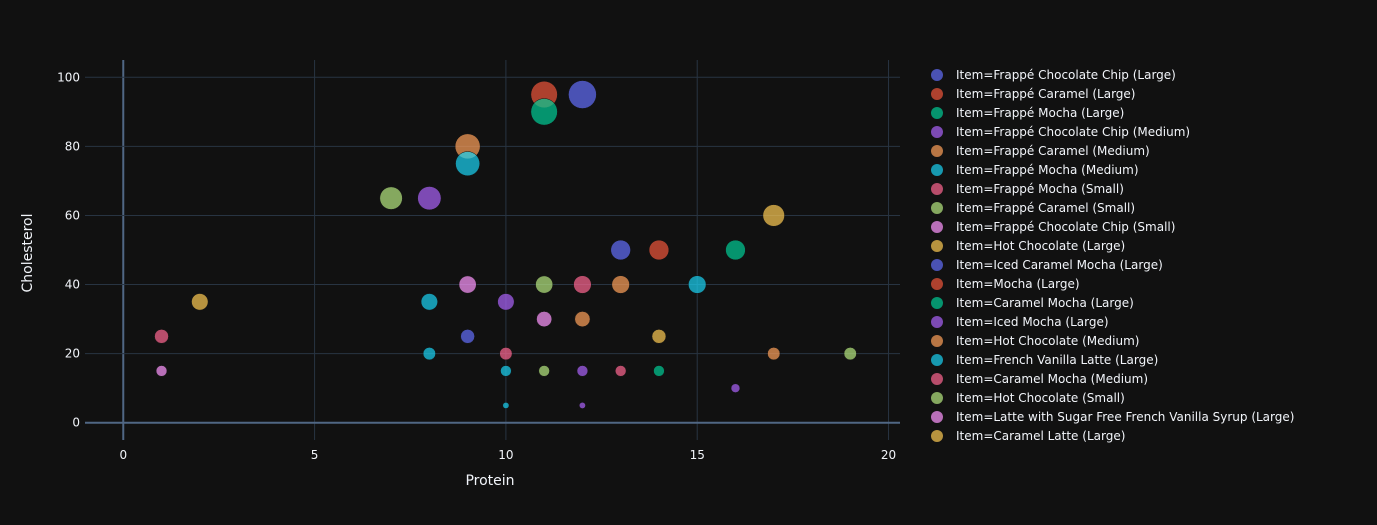 The width and height of the screenshot is (1377, 525). Describe the element at coordinates (1053, 151) in the screenshot. I see `legend-label: Item=Frappé Caramel (Medium)` at that location.